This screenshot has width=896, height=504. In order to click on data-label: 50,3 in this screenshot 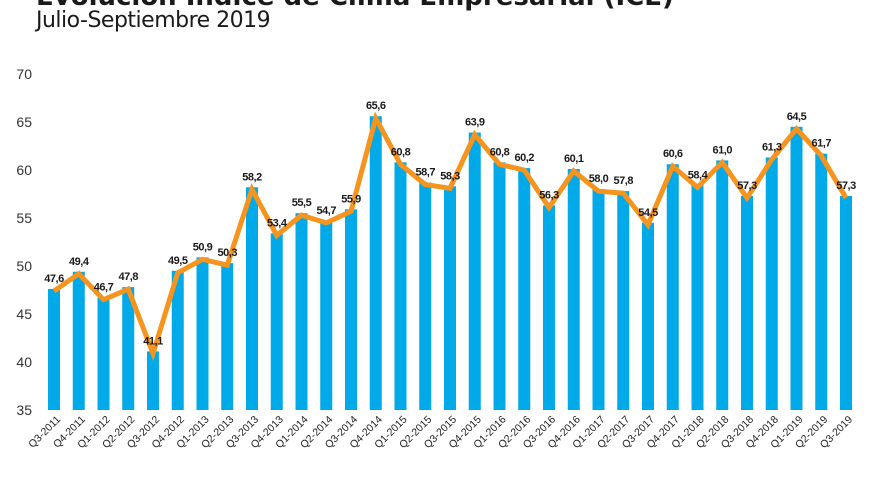, I will do `click(228, 253)`.